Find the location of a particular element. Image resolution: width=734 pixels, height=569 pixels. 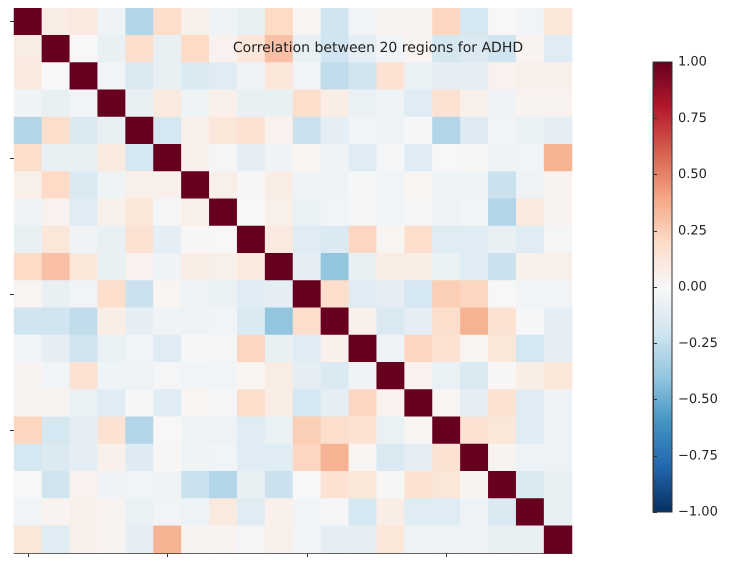

text: Correlation between 20 regions for ADHD is located at coordinates (378, 48).